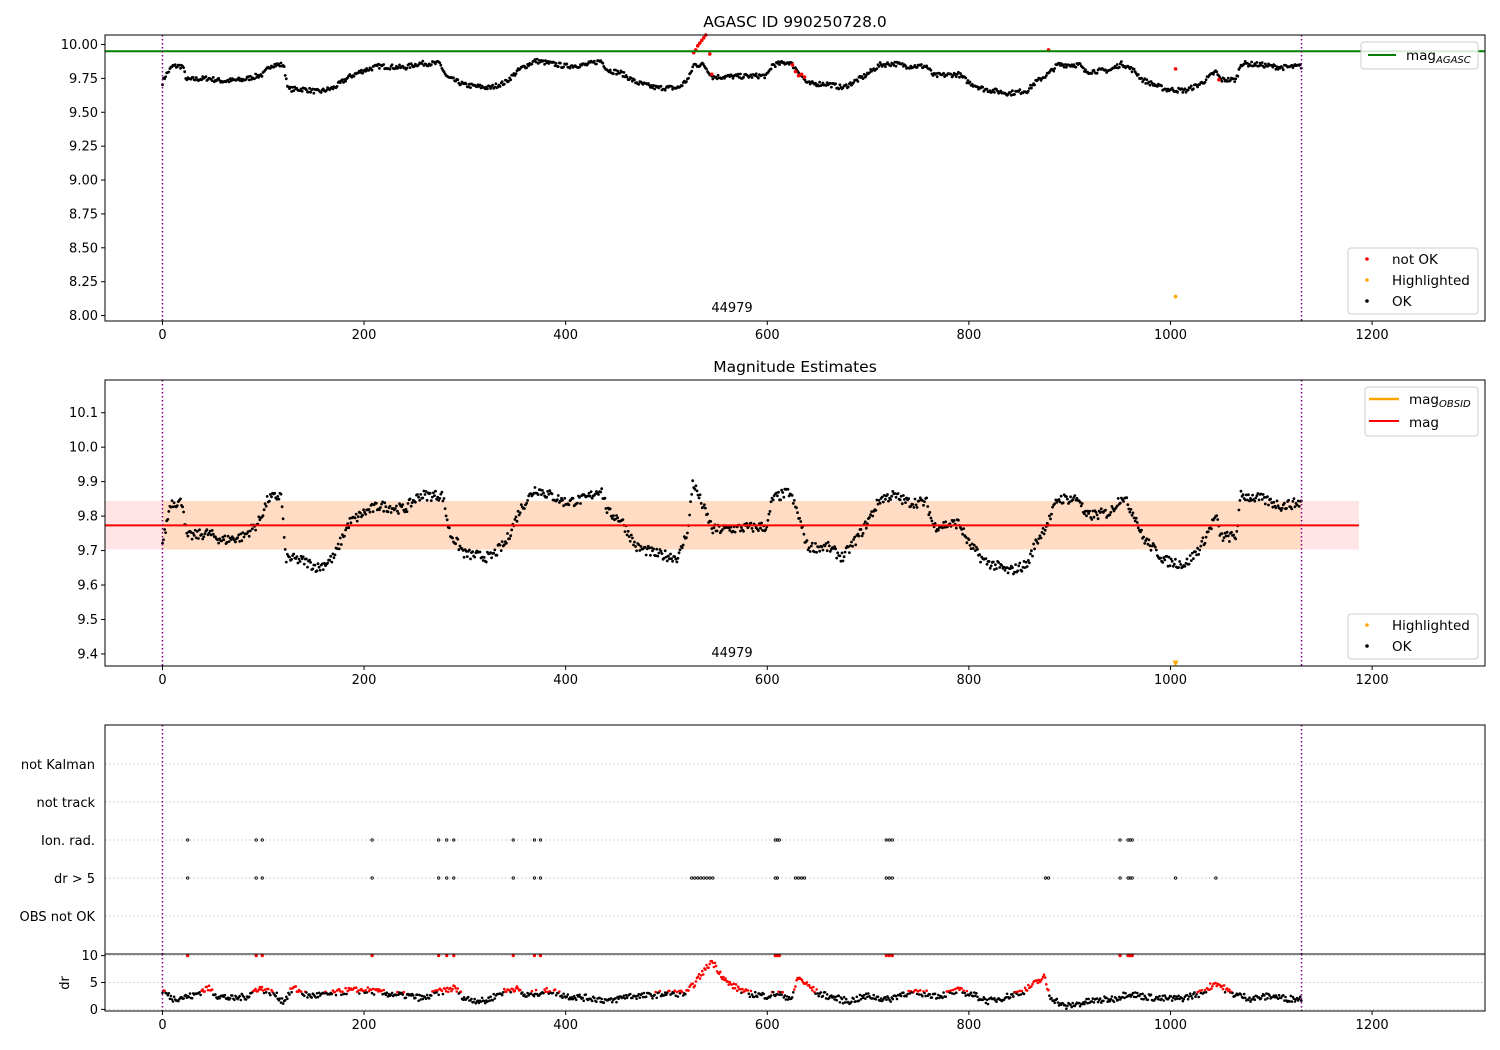 Image resolution: width=1500 pixels, height=1050 pixels. What do you see at coordinates (565, 1025) in the screenshot?
I see `dr-xtick-label: 400` at bounding box center [565, 1025].